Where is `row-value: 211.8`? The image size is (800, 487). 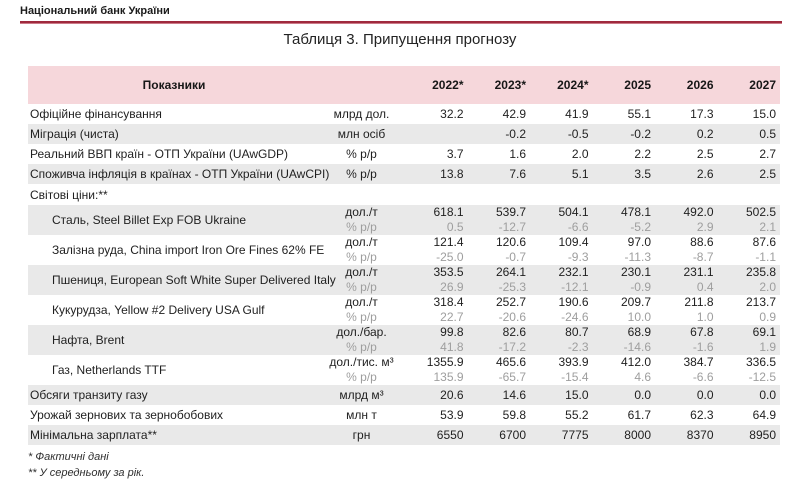
row-value: 211.8 is located at coordinates (699, 302).